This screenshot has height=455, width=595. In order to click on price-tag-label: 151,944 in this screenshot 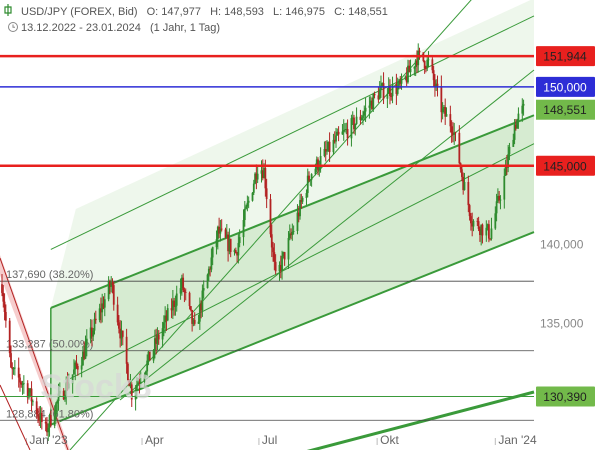, I will do `click(565, 57)`.